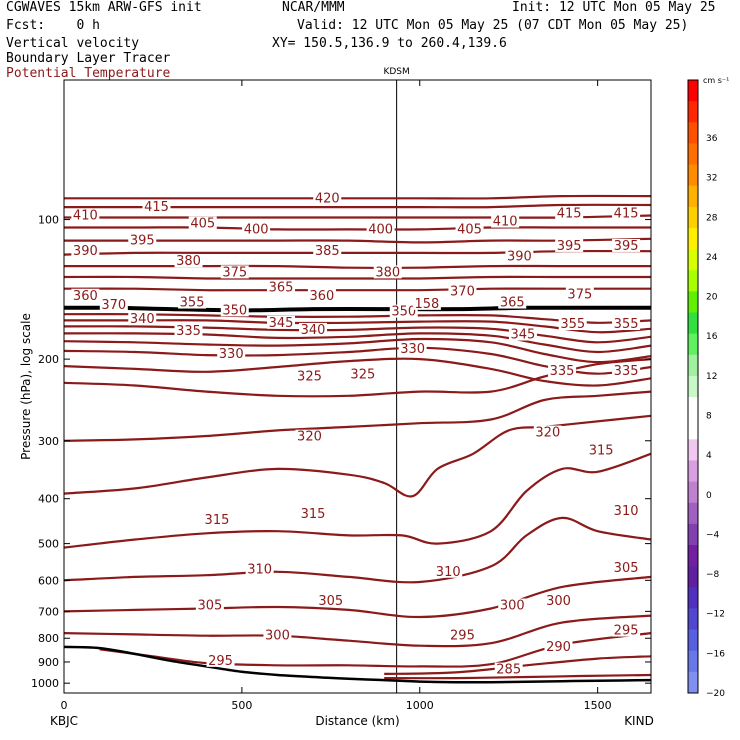 The width and height of the screenshot is (740, 740). I want to click on colorbar-label: −12, so click(715, 615).